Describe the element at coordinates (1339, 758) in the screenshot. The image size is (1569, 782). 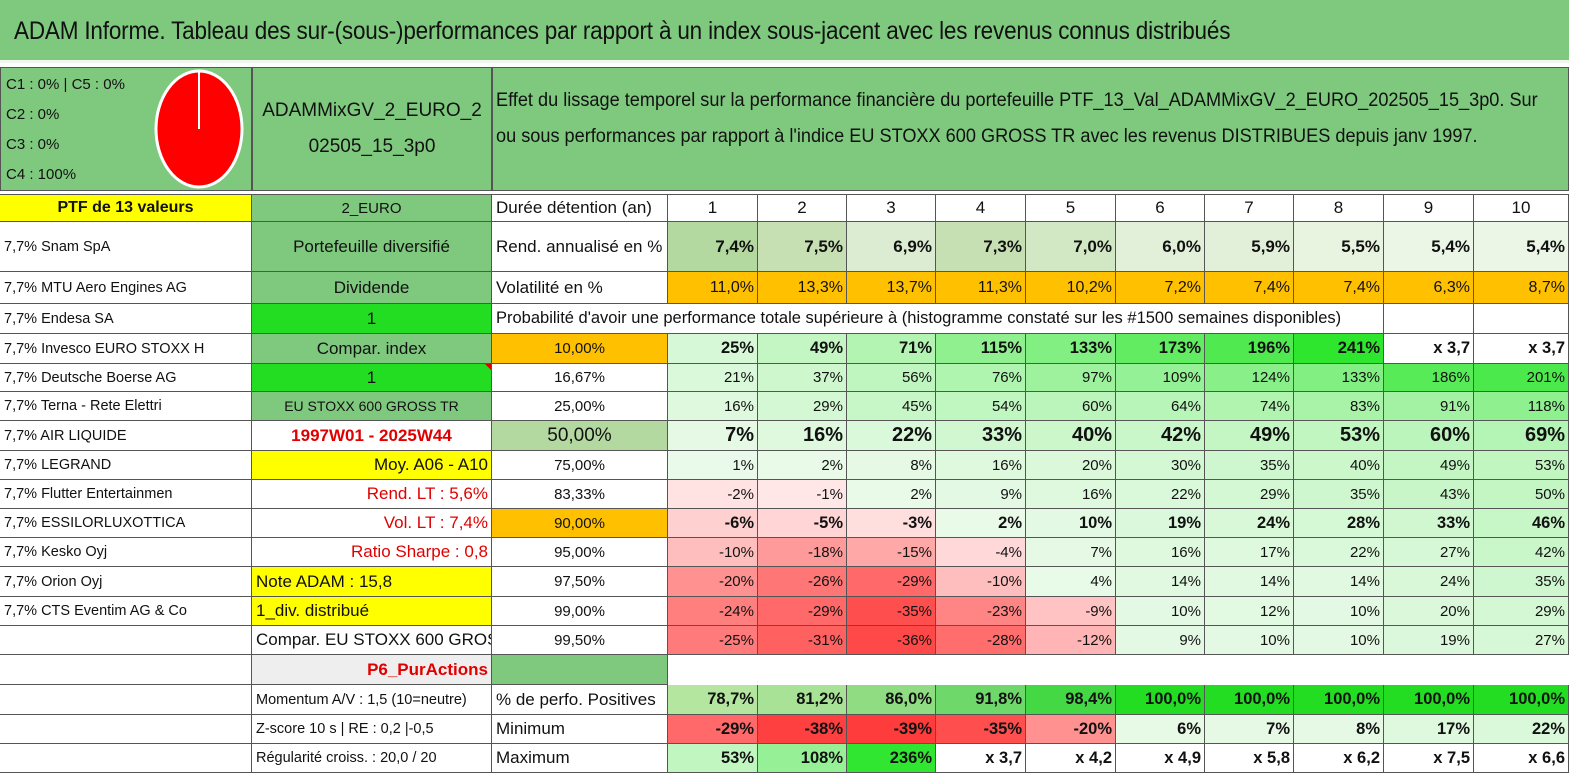
I see `maximum-value: x 6,2` at that location.